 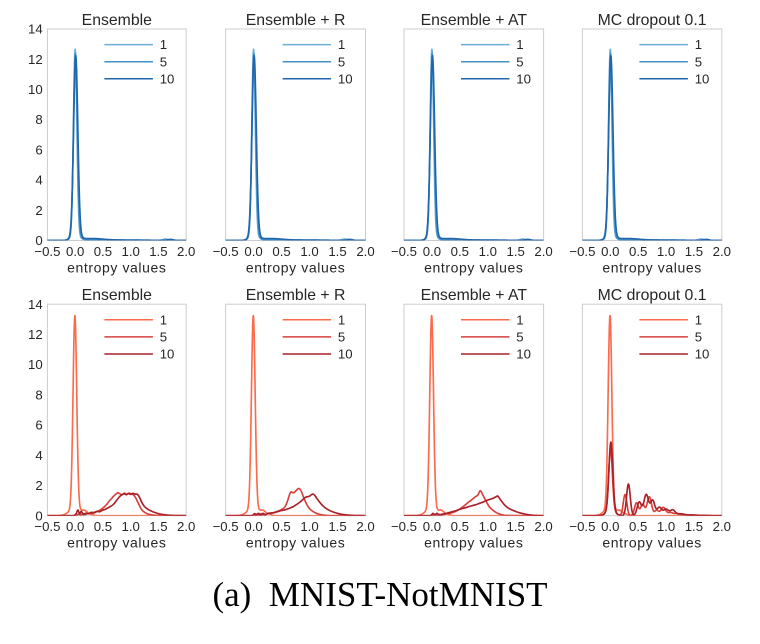 What do you see at coordinates (38, 150) in the screenshot?
I see `svg-text: 6` at bounding box center [38, 150].